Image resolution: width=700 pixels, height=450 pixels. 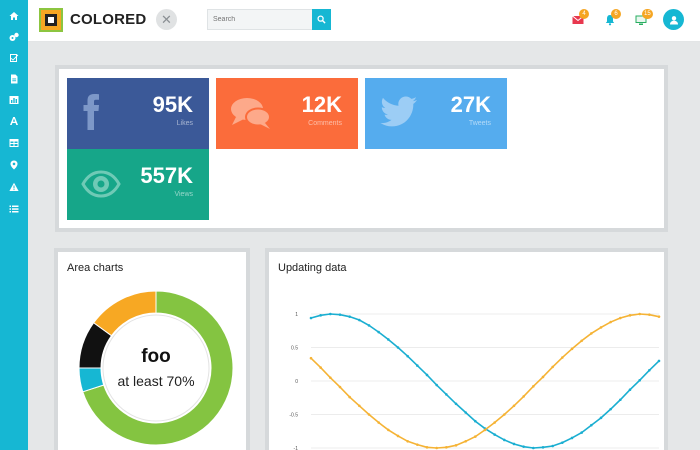 I want to click on close-icon: ✕, so click(x=166, y=19).